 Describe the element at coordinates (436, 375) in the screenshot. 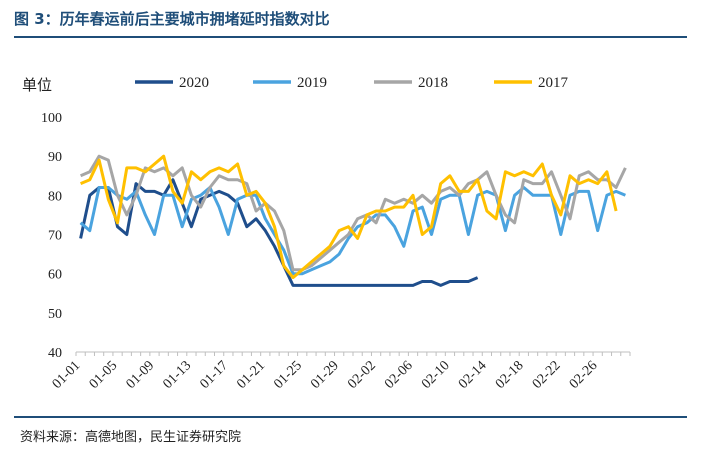

I see `x-tick-label: 02-10` at that location.